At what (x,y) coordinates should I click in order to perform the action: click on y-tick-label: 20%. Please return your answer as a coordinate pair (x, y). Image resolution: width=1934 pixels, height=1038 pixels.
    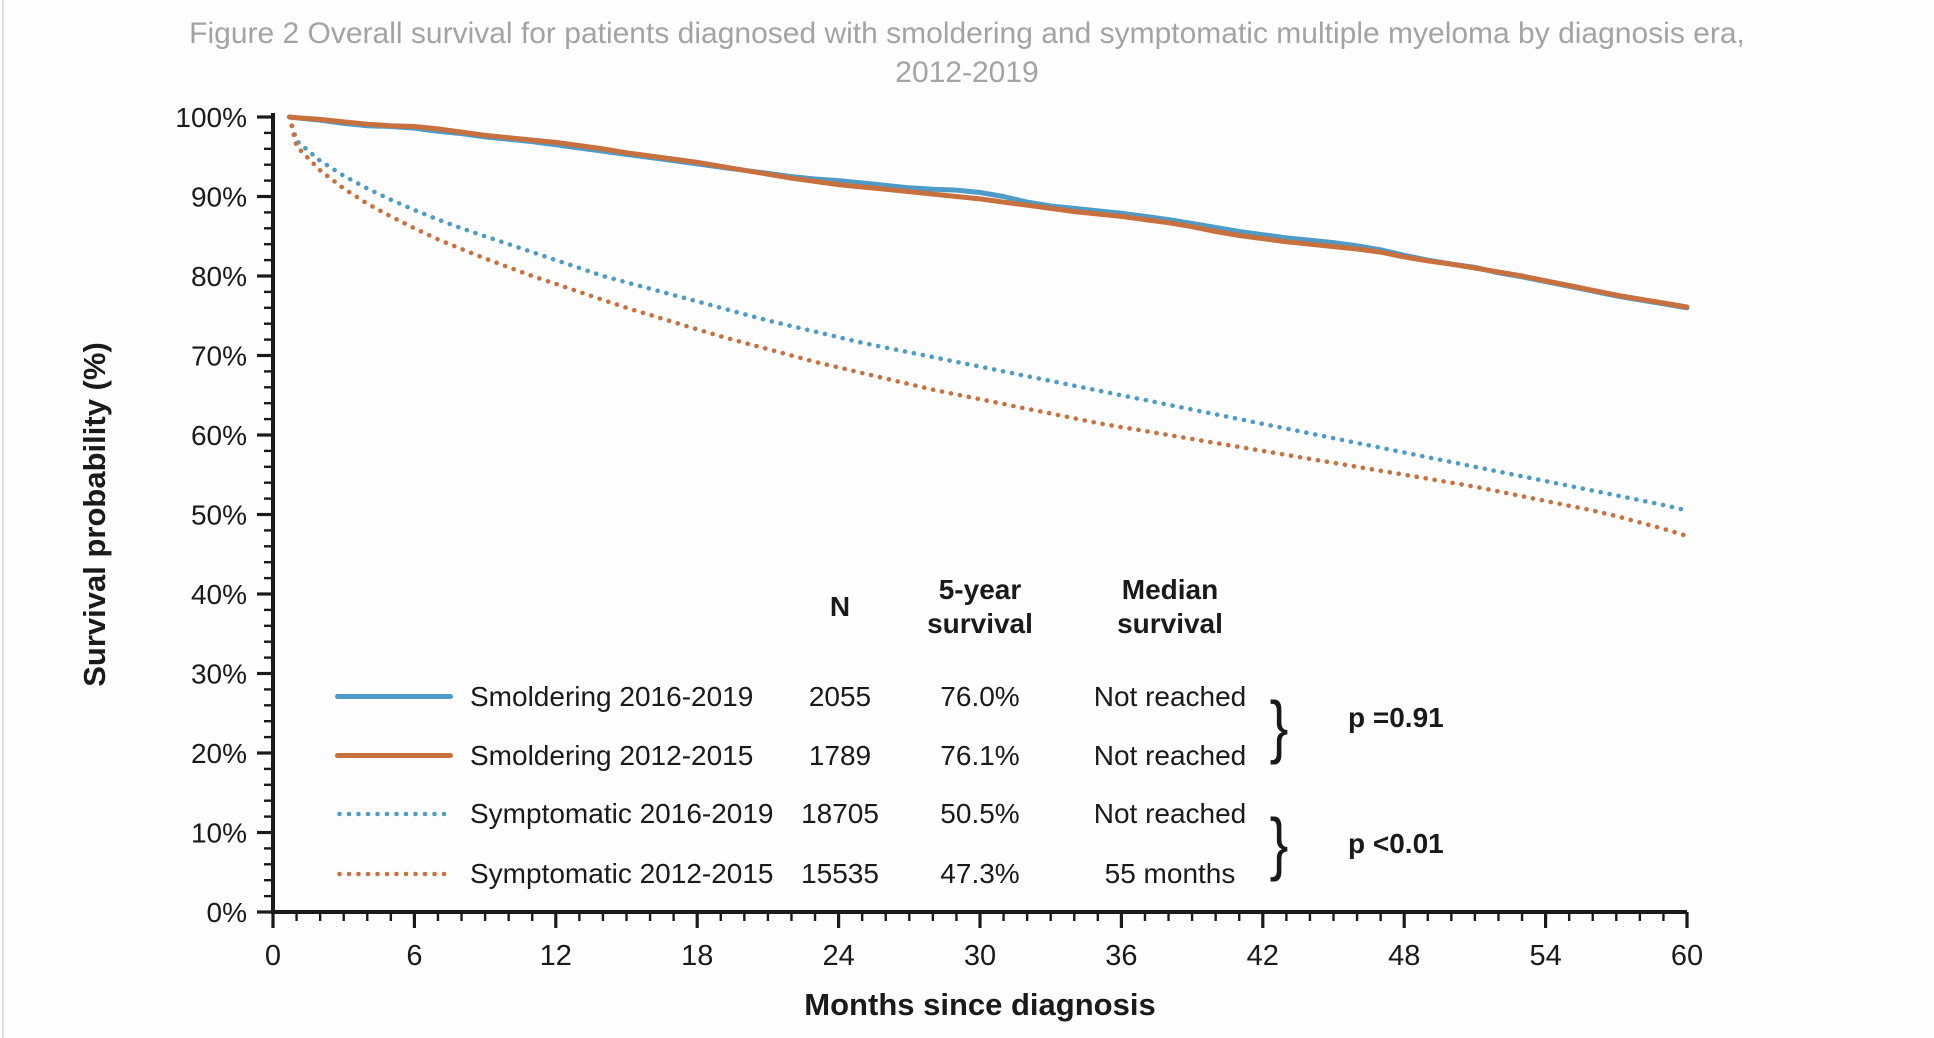
    Looking at the image, I should click on (219, 753).